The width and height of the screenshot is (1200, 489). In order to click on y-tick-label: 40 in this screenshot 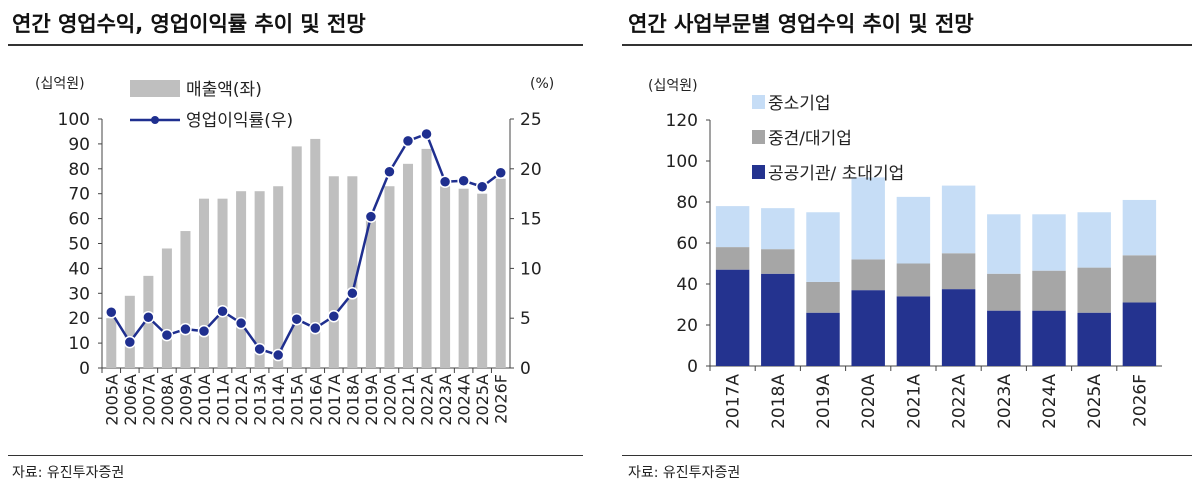, I will do `click(687, 285)`.